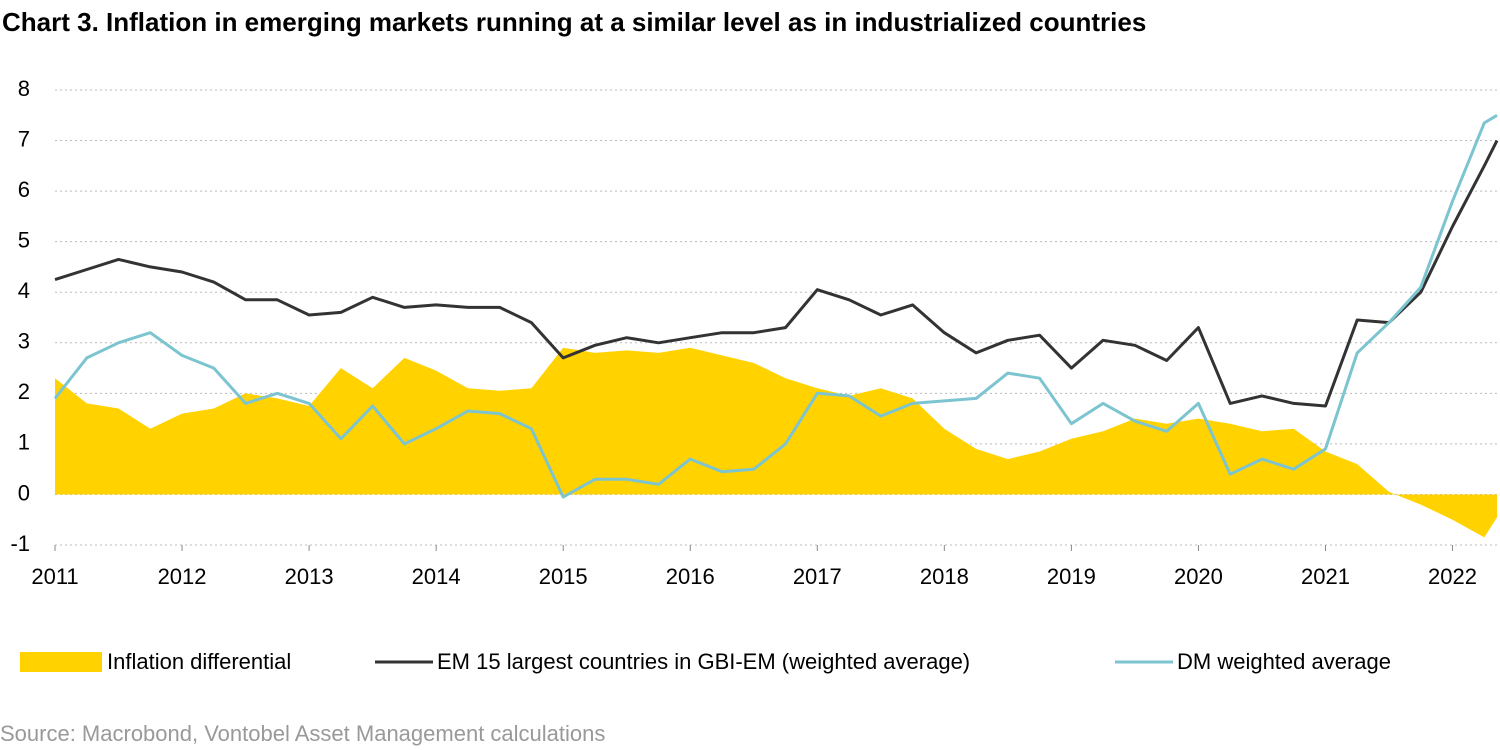  I want to click on x-tick-label: 2022, so click(1452, 576).